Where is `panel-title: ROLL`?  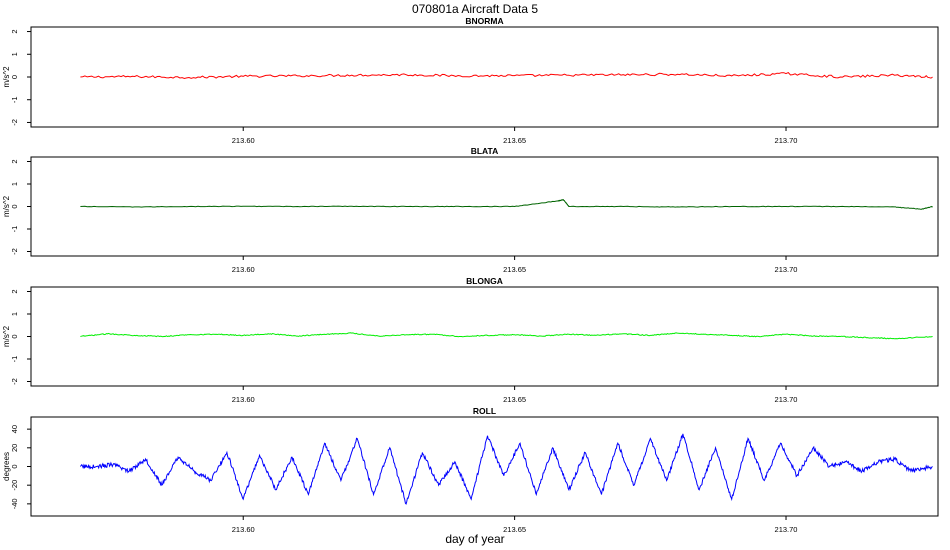
panel-title: ROLL is located at coordinates (484, 411).